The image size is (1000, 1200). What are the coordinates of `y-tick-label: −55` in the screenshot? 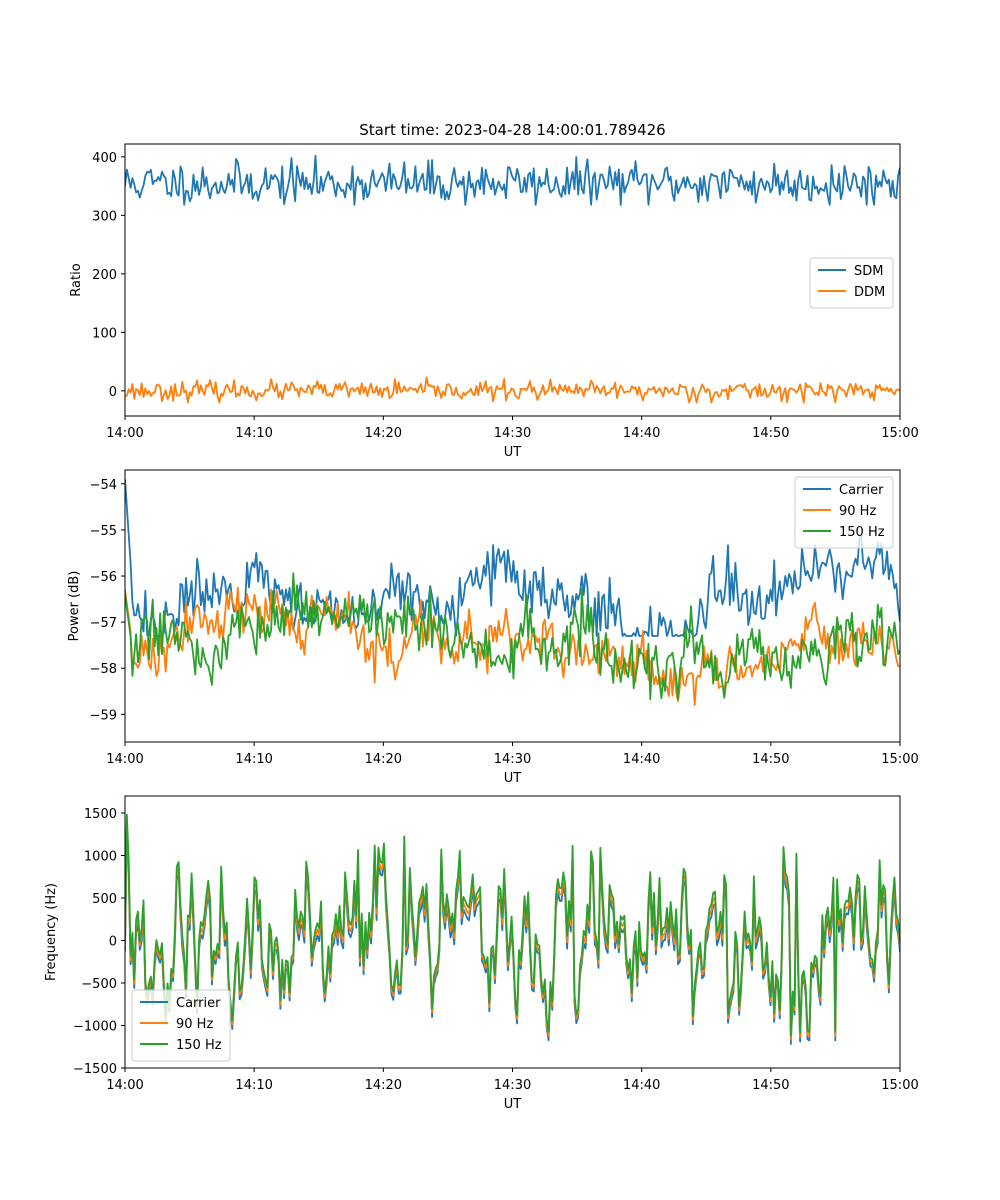 It's located at (103, 531).